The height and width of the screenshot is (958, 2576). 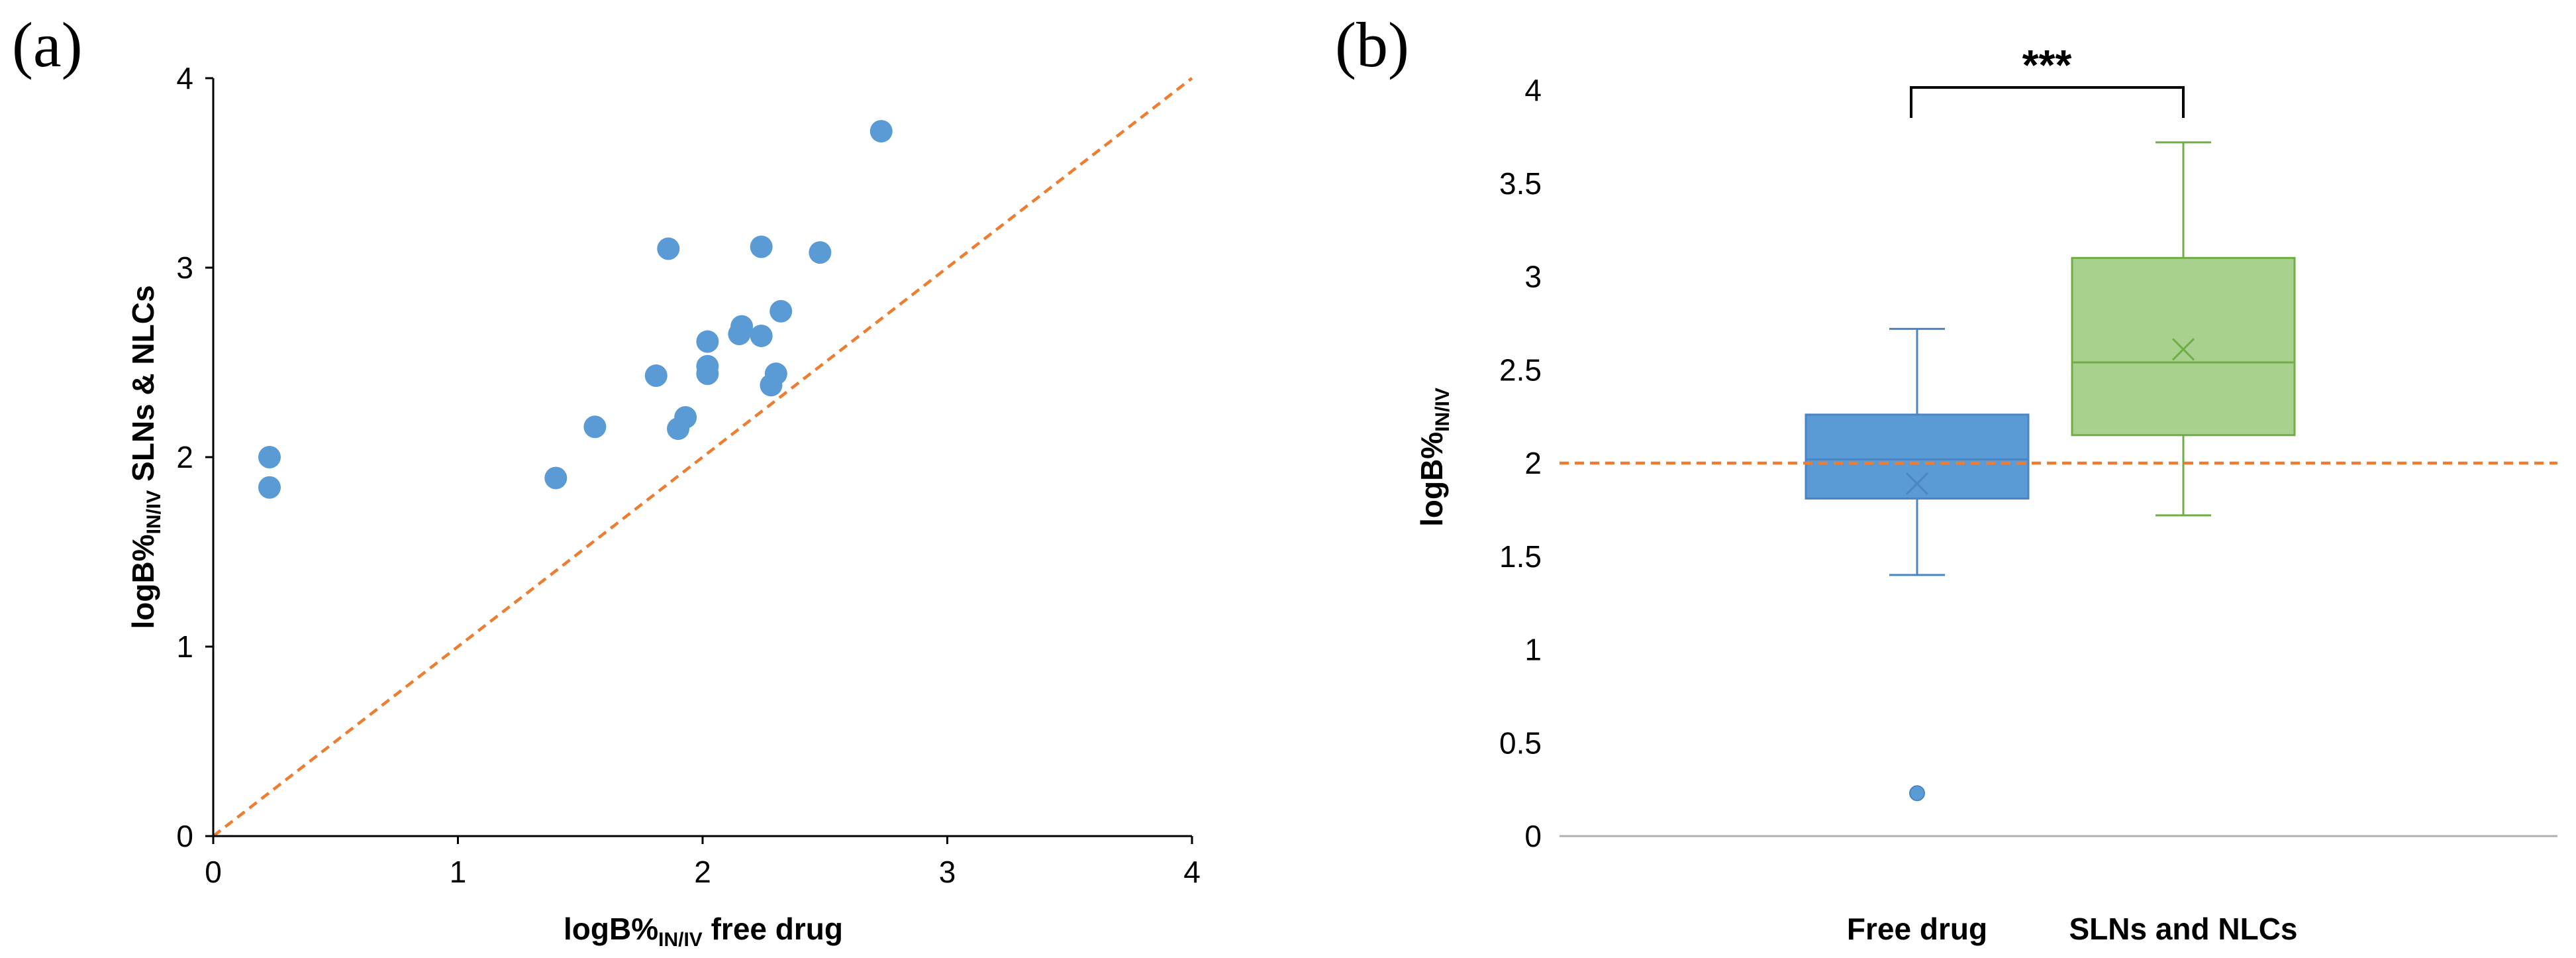 I want to click on category-label-slns-nlcs: SLNs and NLCs, so click(x=2183, y=929).